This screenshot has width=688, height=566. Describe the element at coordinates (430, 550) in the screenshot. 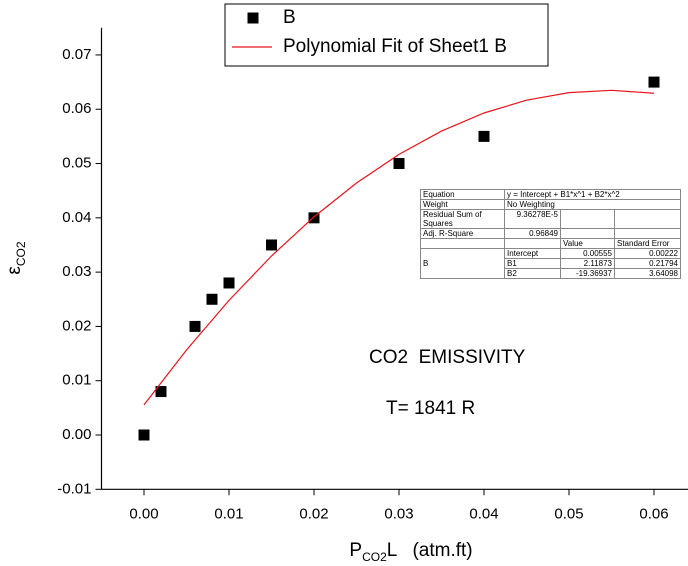

I see `x-label-rest: L (atm.ft)` at that location.